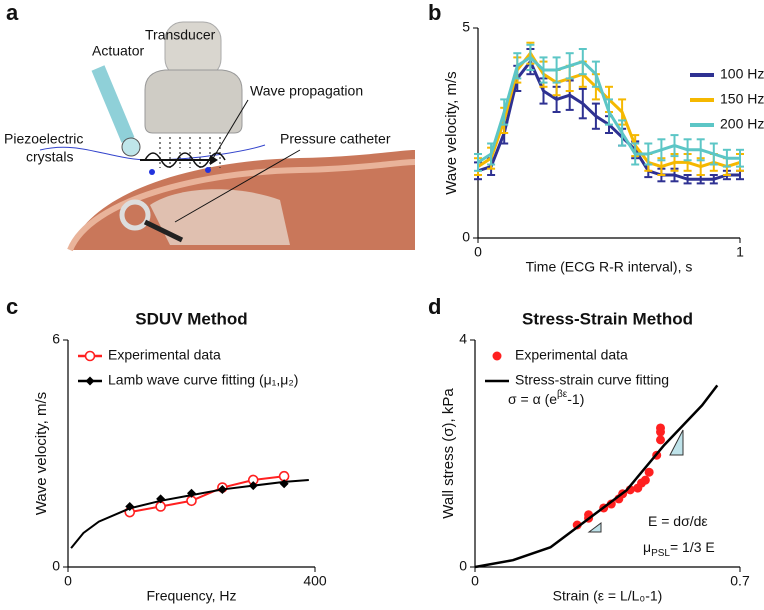  Describe the element at coordinates (190, 152) in the screenshot. I see `beam` at that location.